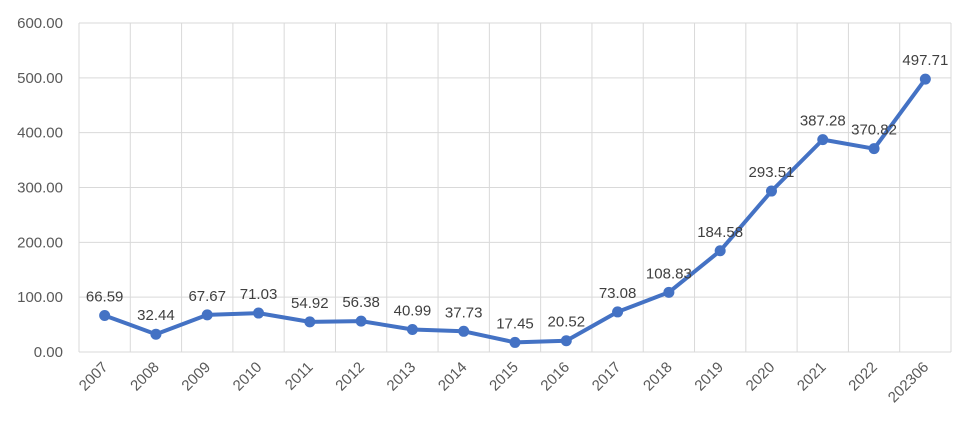  What do you see at coordinates (925, 60) in the screenshot?
I see `data-label: 497.71` at bounding box center [925, 60].